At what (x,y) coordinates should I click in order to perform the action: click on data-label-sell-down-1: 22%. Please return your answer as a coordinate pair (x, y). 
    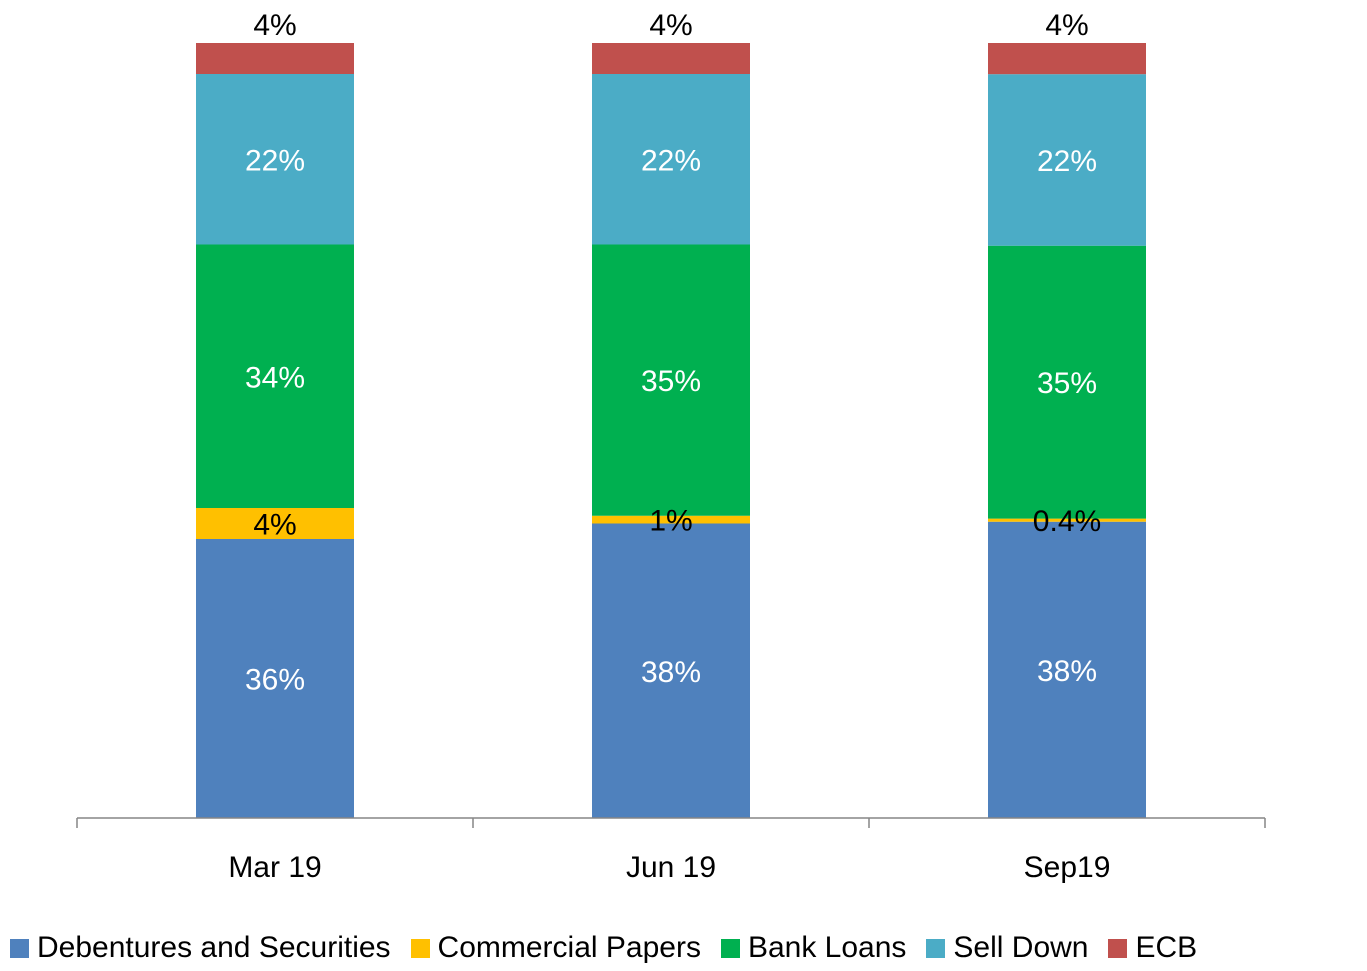
    Looking at the image, I should click on (671, 160).